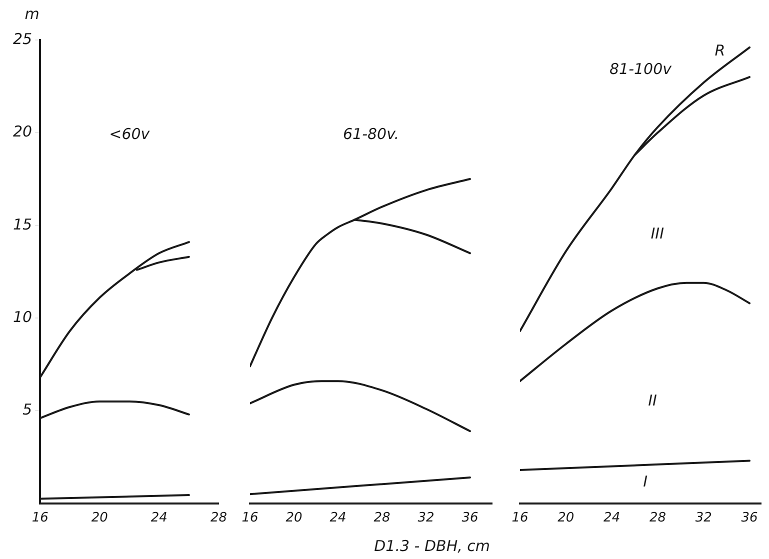  What do you see at coordinates (130, 133) in the screenshot?
I see `text: <60v` at bounding box center [130, 133].